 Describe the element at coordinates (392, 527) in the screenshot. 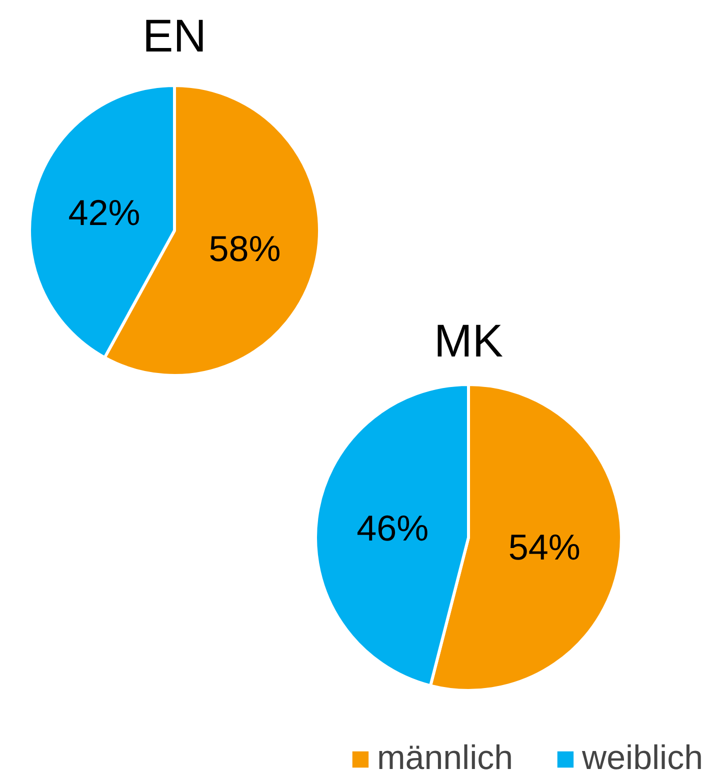

I see `data-label: 46%` at that location.